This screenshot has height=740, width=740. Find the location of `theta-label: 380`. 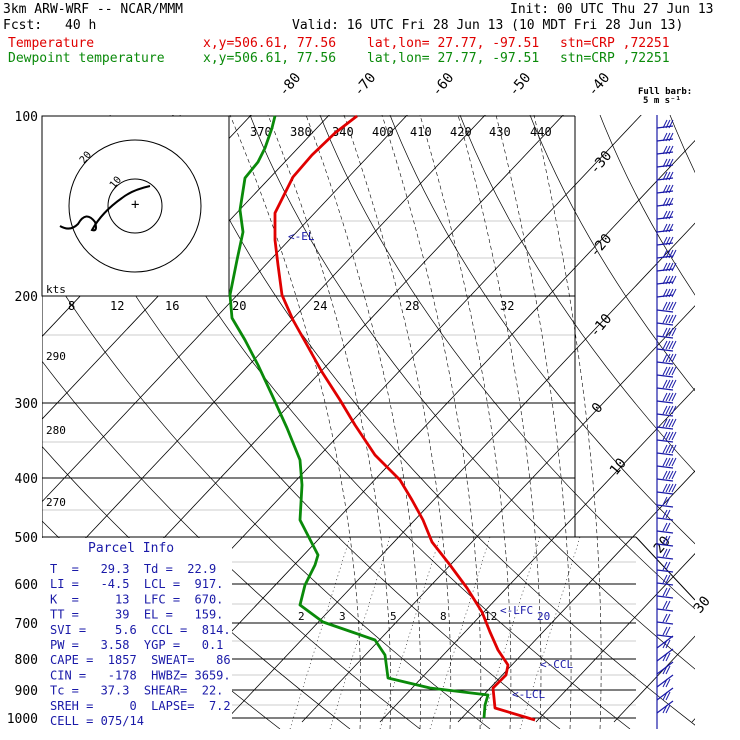

theta-label: 380 is located at coordinates (301, 132).